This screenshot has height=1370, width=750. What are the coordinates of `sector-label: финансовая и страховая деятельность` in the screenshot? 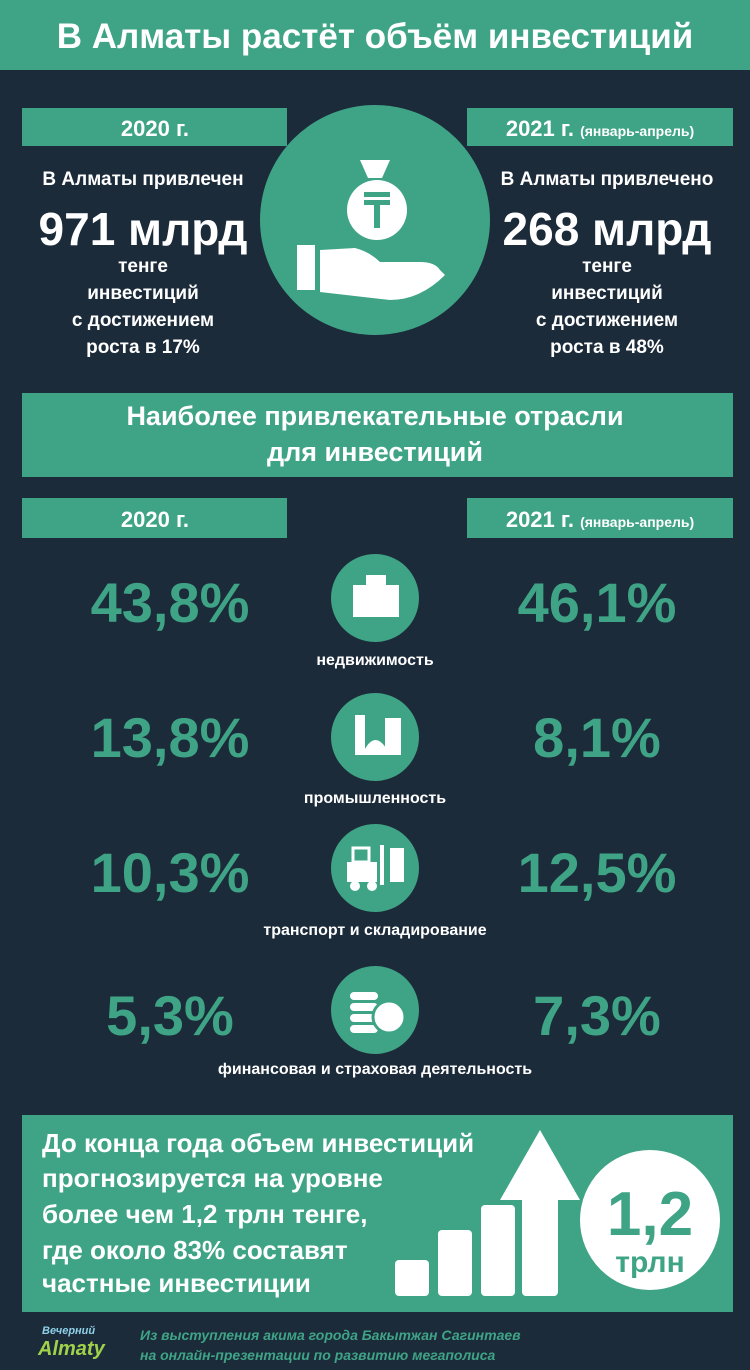 It's located at (375, 1069).